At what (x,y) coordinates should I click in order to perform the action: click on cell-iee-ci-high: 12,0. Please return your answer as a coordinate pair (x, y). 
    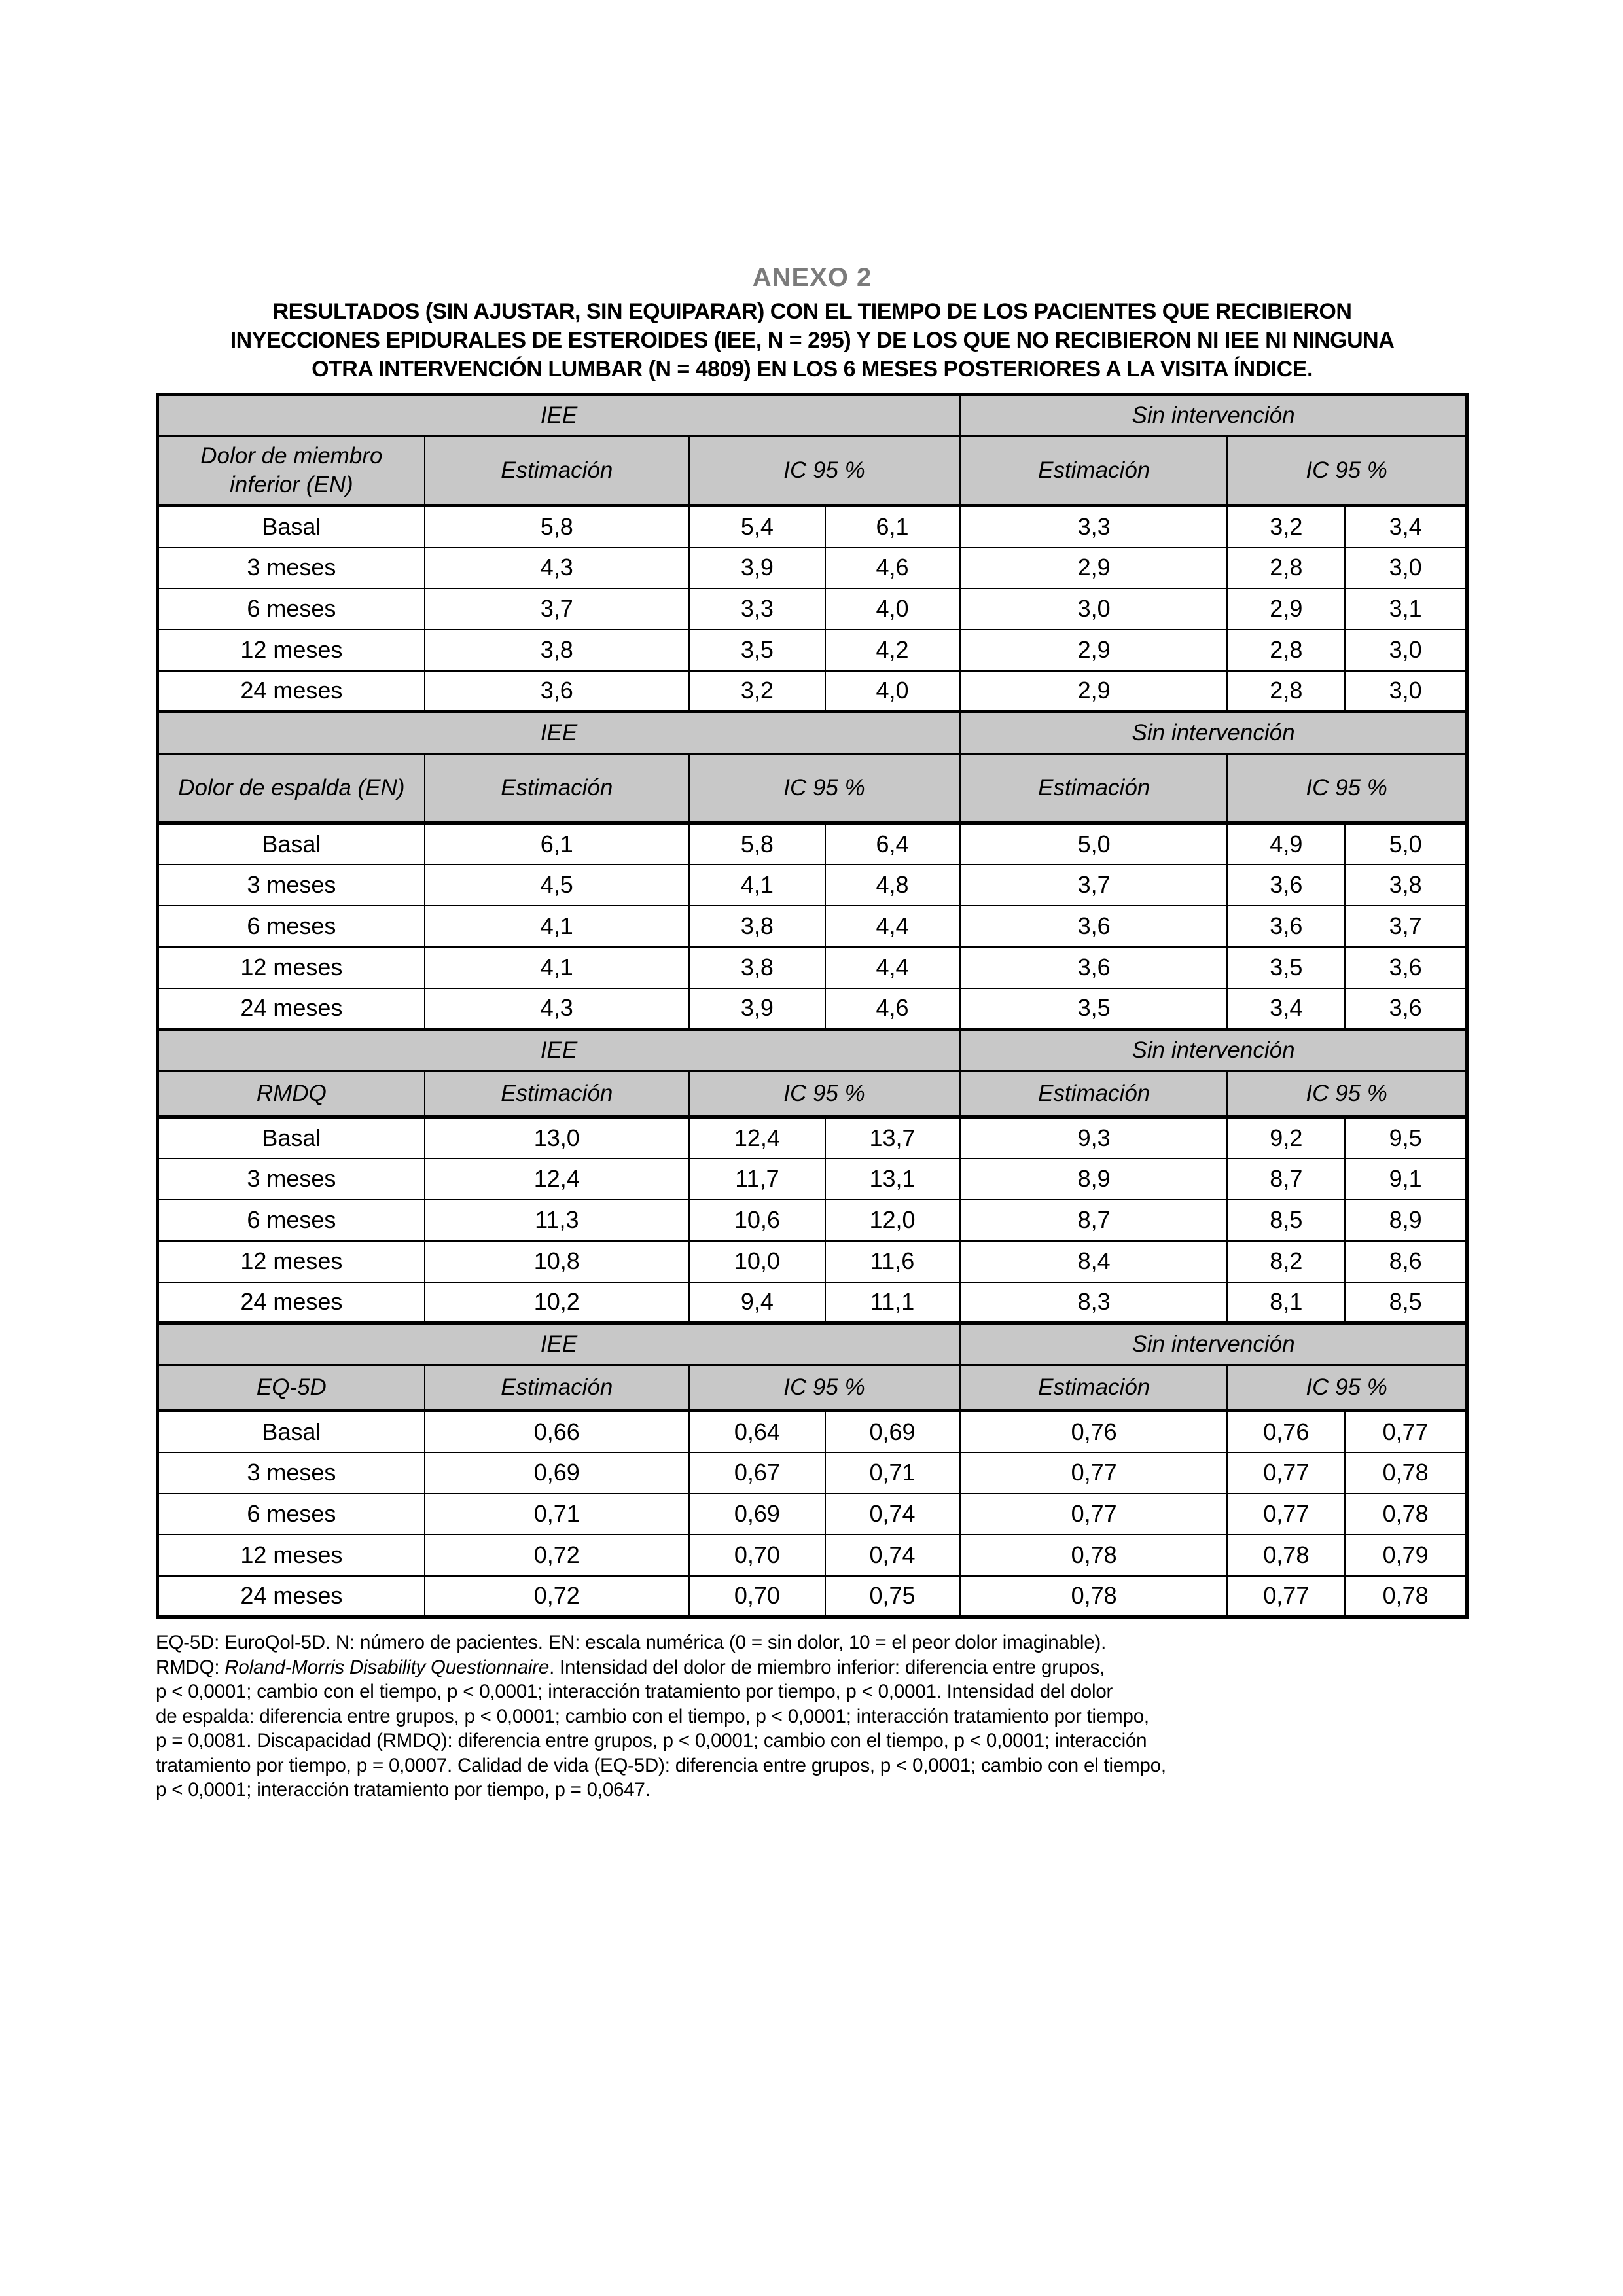
    Looking at the image, I should click on (893, 1220).